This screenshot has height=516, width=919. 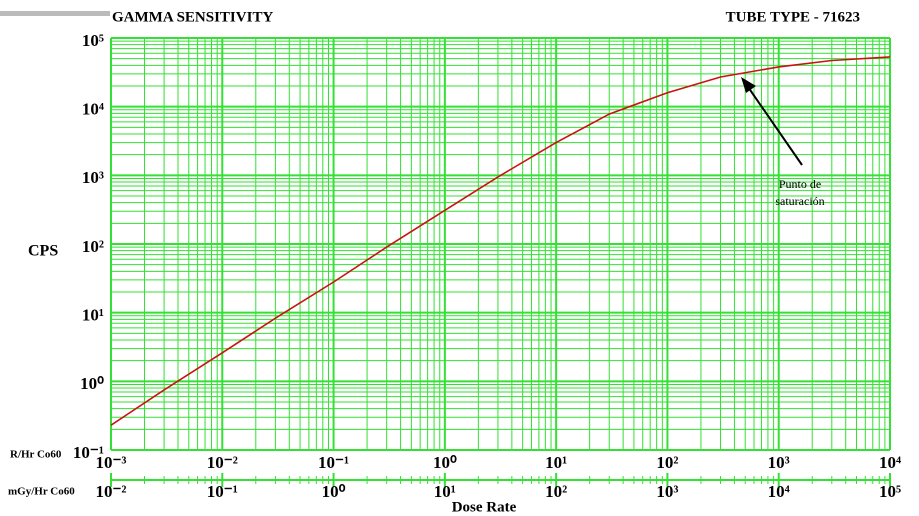 What do you see at coordinates (222, 462) in the screenshot?
I see `x-tick-label: 10⁻²` at bounding box center [222, 462].